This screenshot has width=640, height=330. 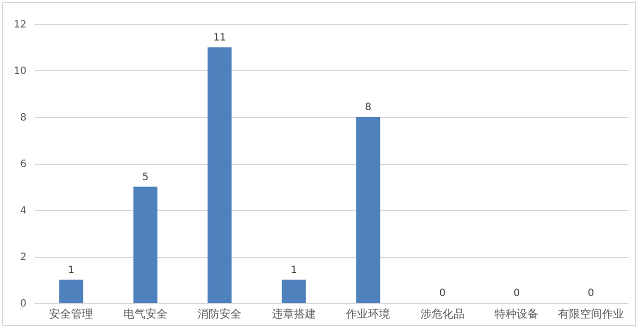 What do you see at coordinates (368, 107) in the screenshot?
I see `data-label: 8` at bounding box center [368, 107].